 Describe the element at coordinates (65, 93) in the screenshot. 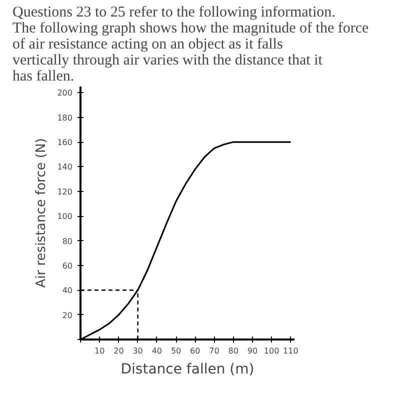

I see `y-tick-label: 200` at that location.